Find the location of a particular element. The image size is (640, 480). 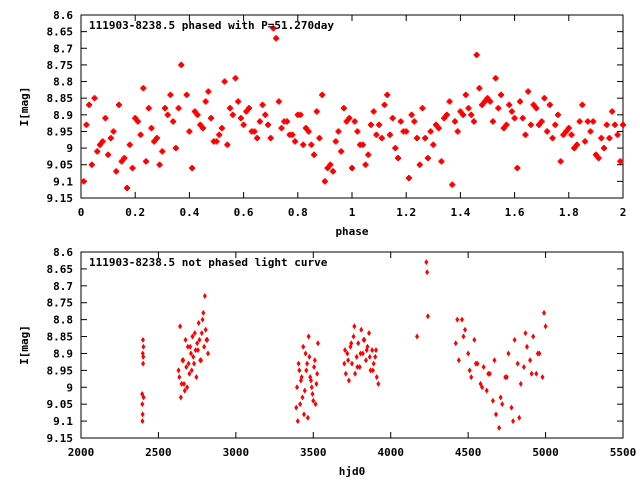

x-tick-label: 0.2 is located at coordinates (135, 212).